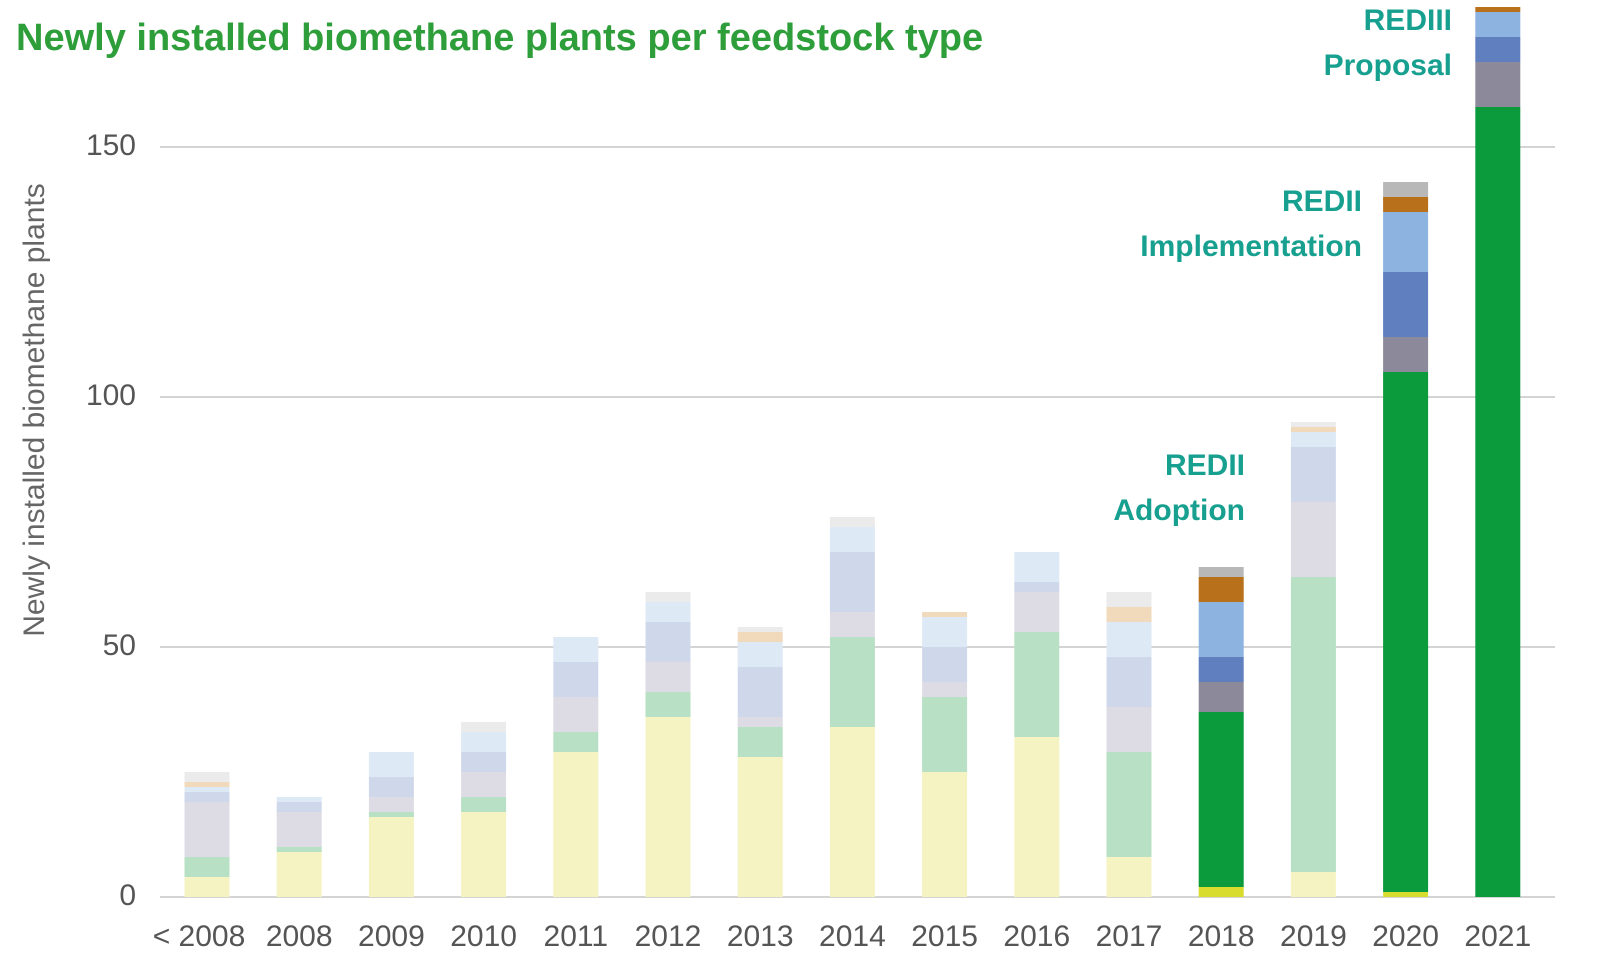 Image resolution: width=1604 pixels, height=976 pixels. I want to click on annotation: Proposal, so click(1388, 65).